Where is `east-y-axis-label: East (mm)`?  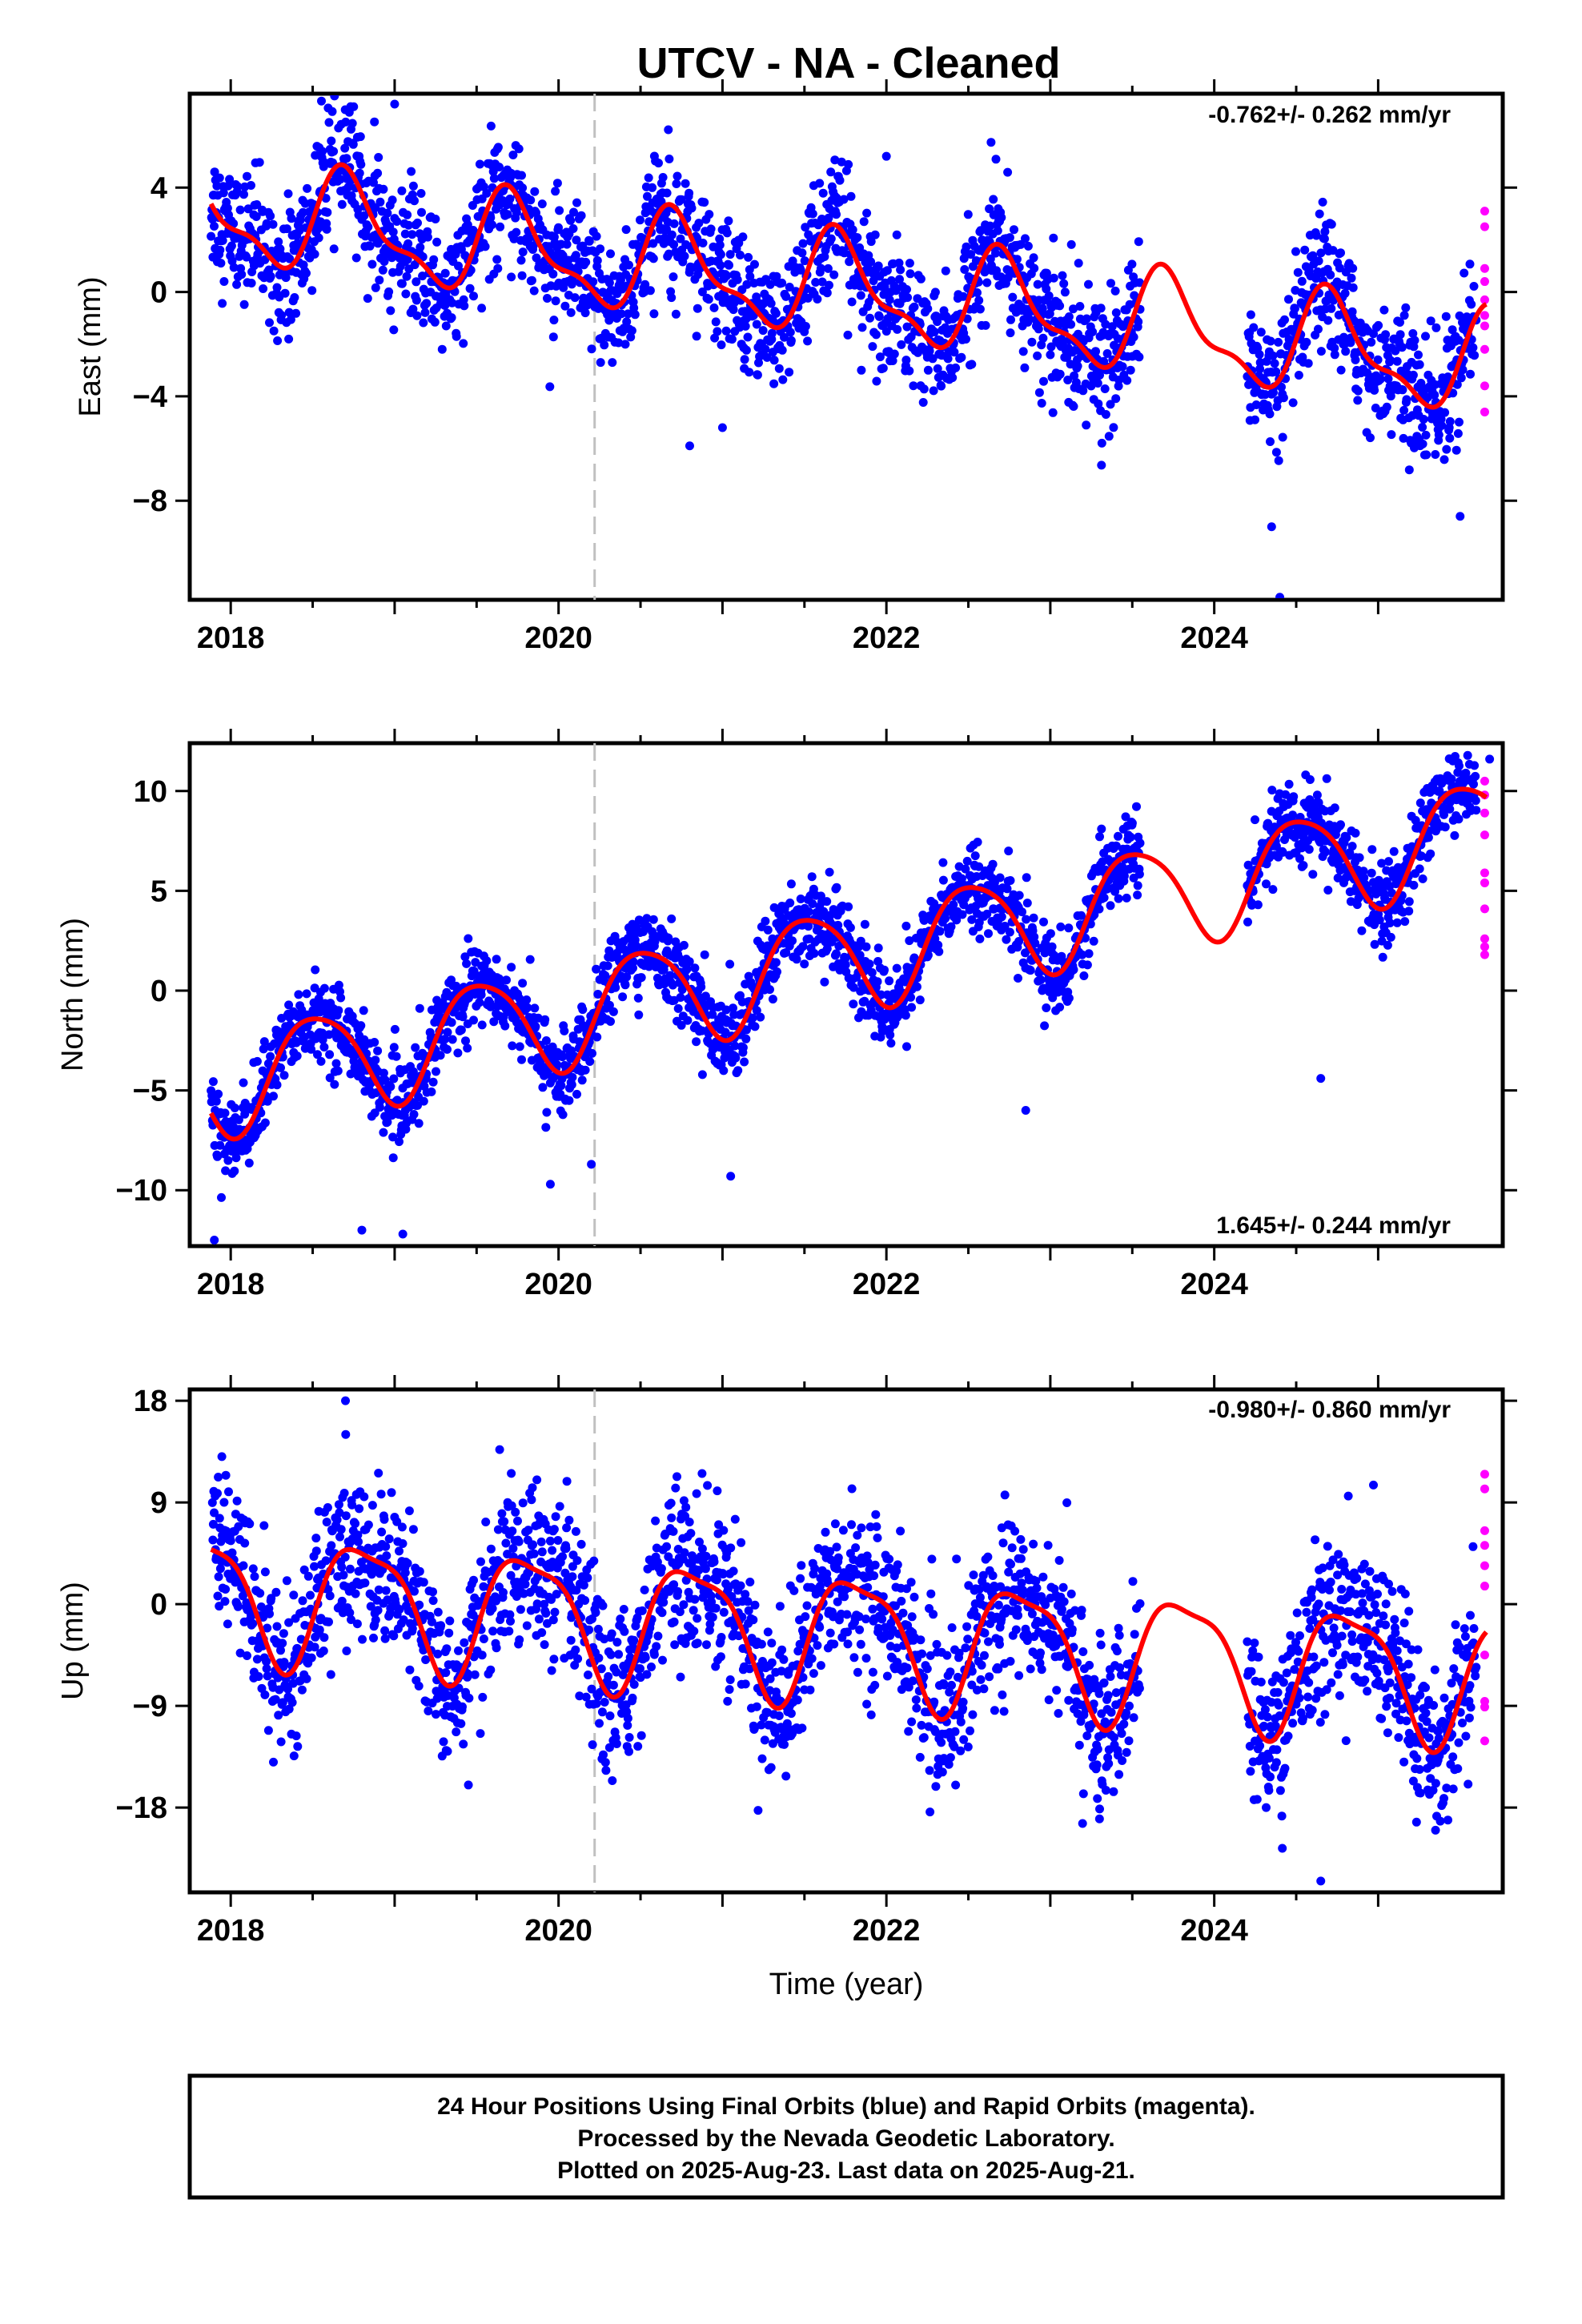
east-y-axis-label: East (mm) is located at coordinates (91, 346).